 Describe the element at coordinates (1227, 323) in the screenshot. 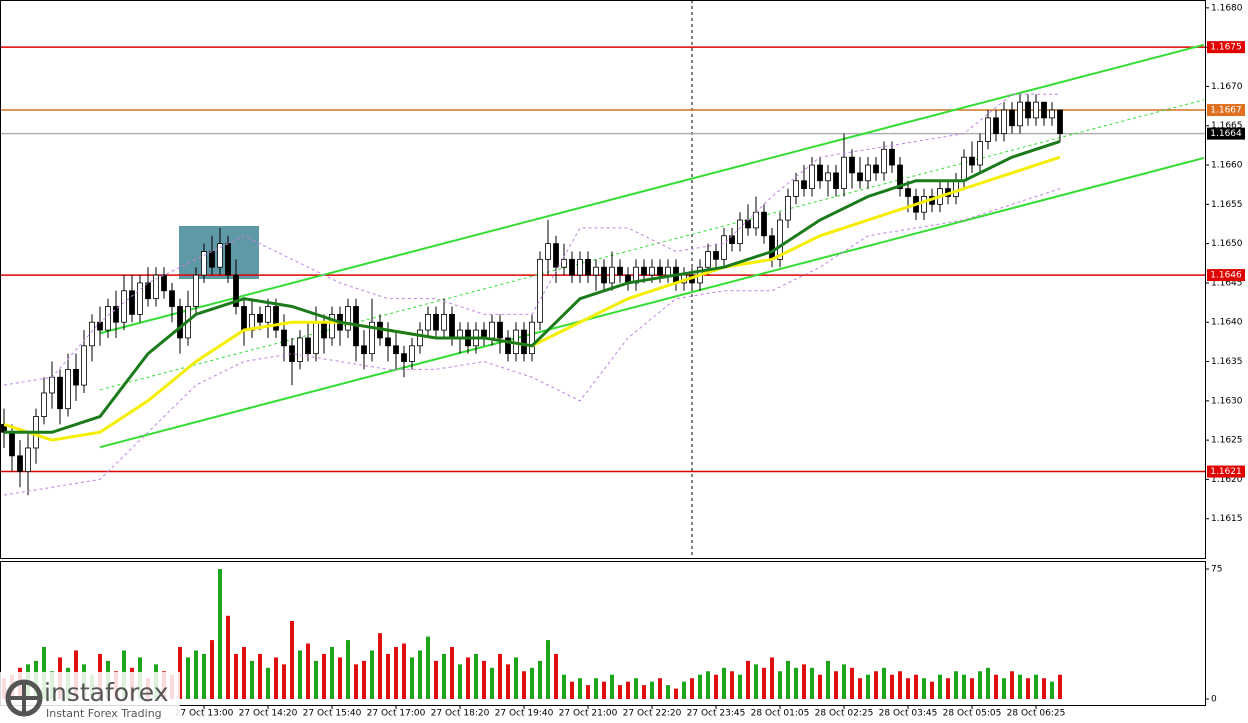

I see `y-tick-label: 1.1640` at that location.